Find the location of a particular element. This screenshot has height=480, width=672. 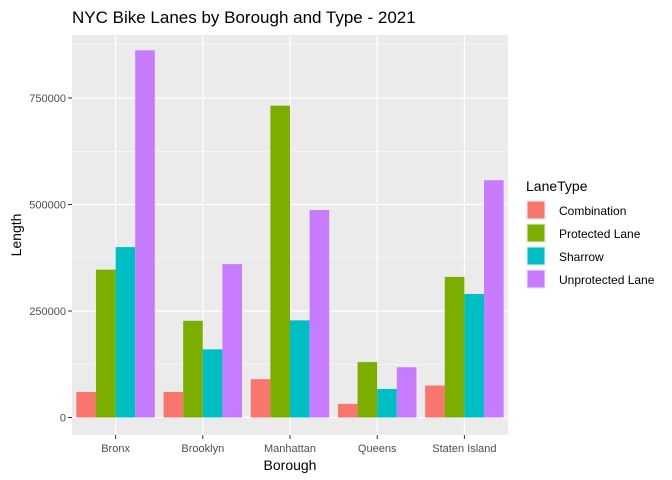

bar-protected-lane-brooklyn is located at coordinates (193, 369).